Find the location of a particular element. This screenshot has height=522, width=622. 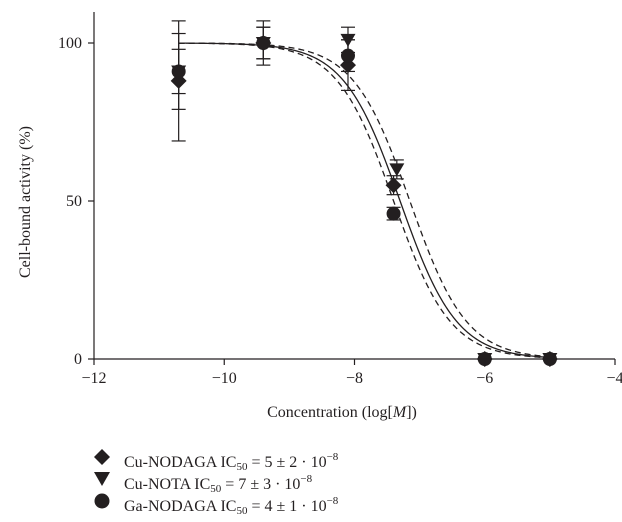

diamond-icon is located at coordinates (102, 457).